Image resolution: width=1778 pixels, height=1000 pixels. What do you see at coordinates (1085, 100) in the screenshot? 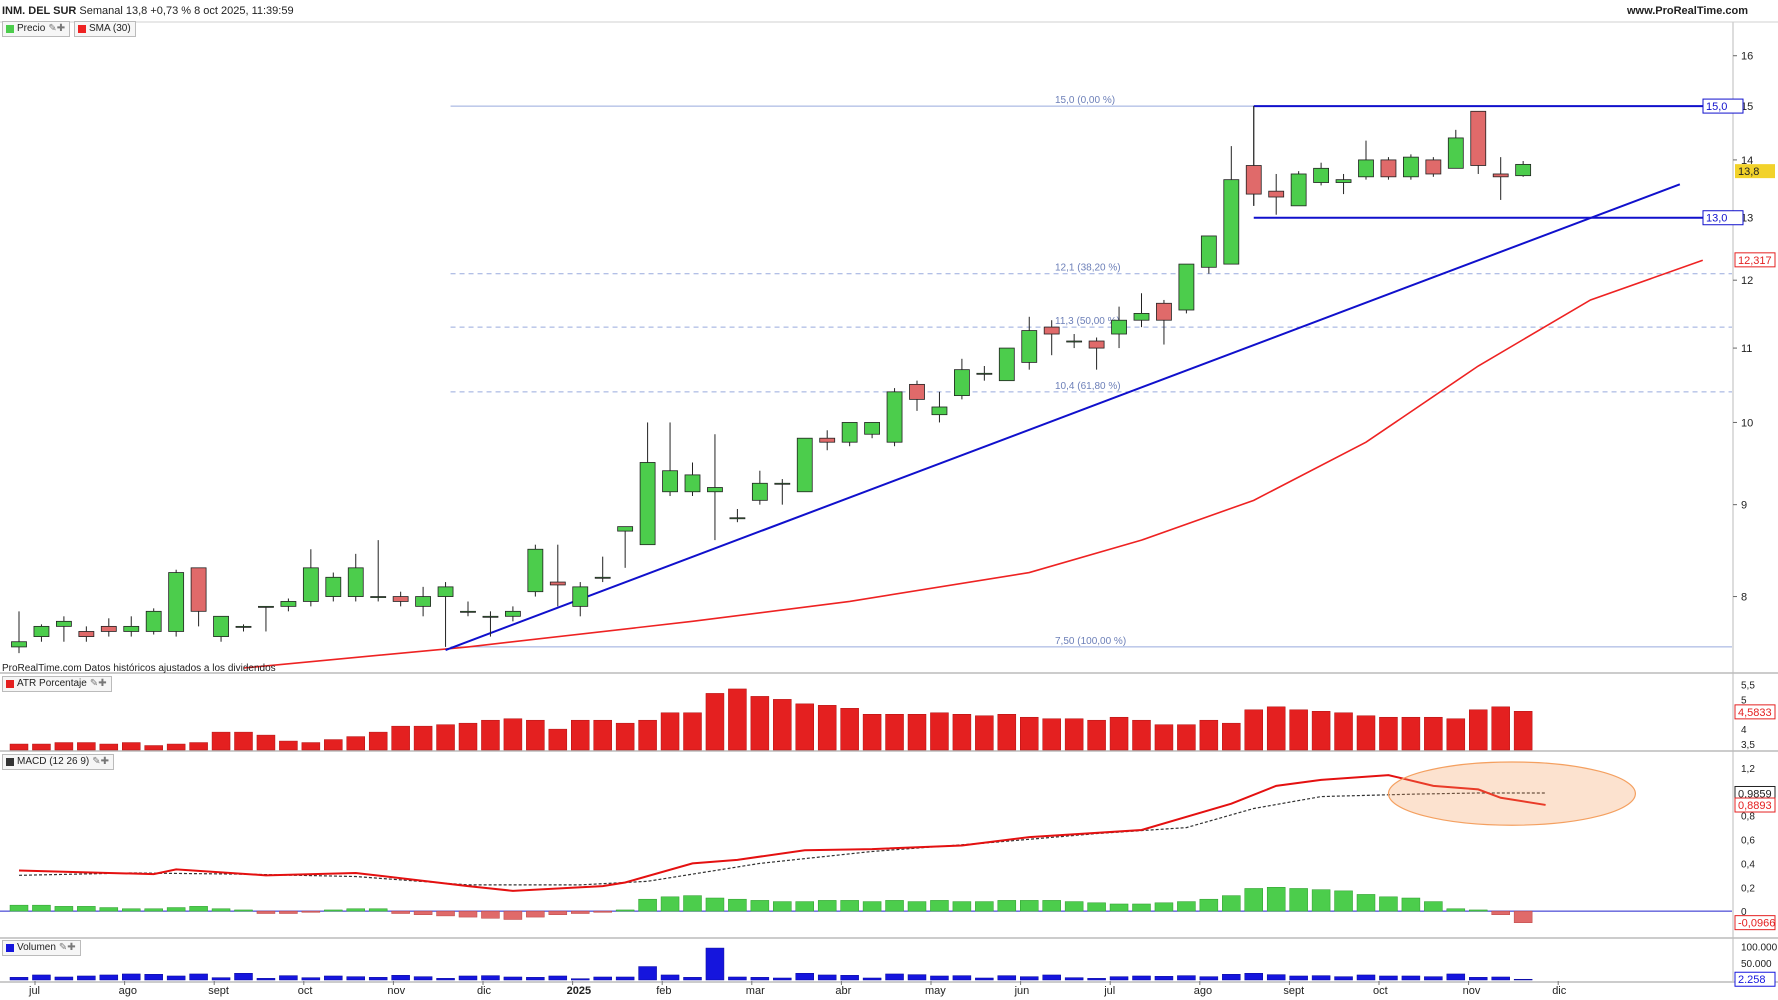
I see `fib-level-label: 15,0 (0,00 %)` at bounding box center [1085, 100].